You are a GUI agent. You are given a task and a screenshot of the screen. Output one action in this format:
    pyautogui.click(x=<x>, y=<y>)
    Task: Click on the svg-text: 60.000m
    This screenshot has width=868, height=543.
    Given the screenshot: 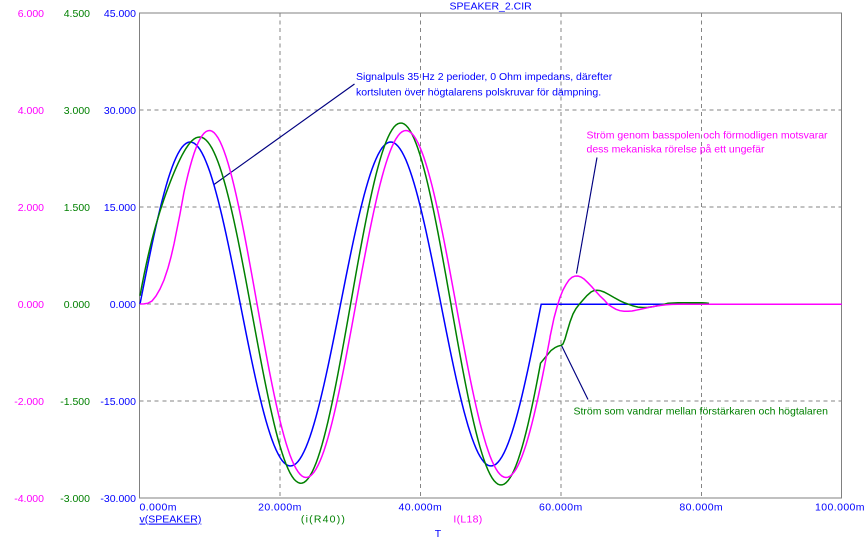 What is the action you would take?
    pyautogui.click(x=561, y=508)
    